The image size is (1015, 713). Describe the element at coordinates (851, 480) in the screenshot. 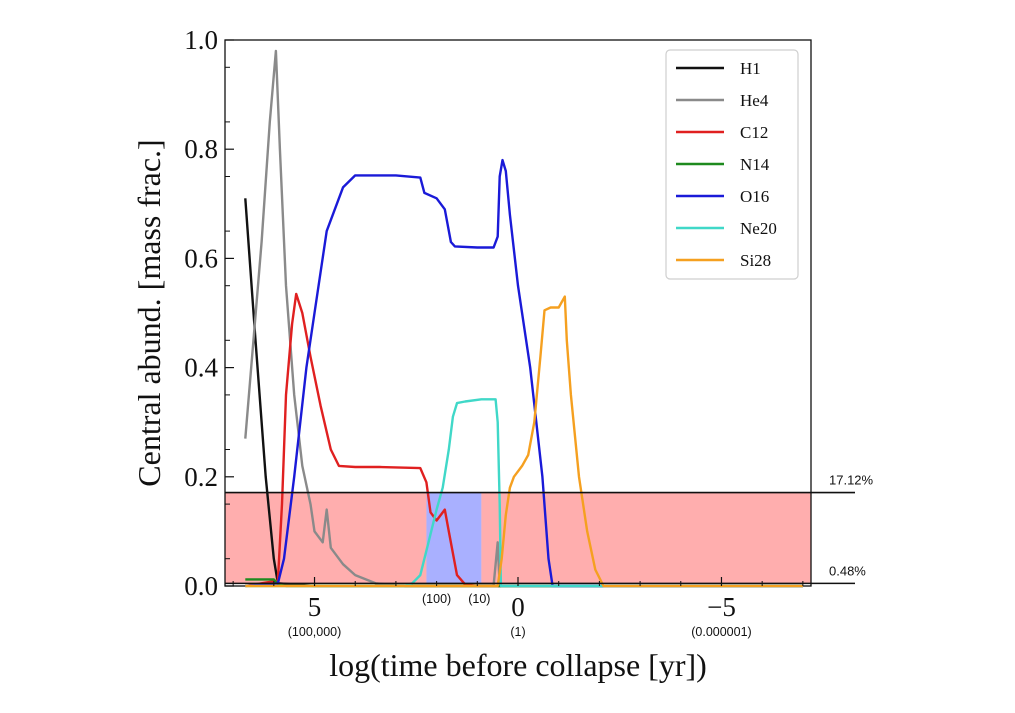

I see `reference-line-label-0: 17.12%` at that location.